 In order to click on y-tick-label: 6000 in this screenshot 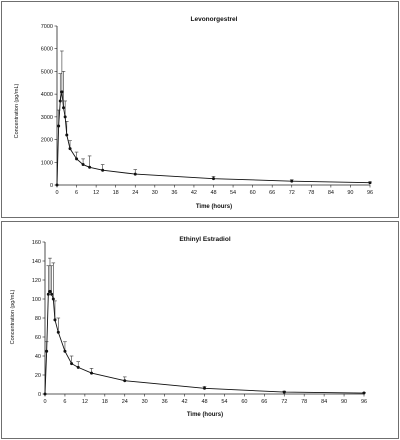, I will do `click(47, 50)`.